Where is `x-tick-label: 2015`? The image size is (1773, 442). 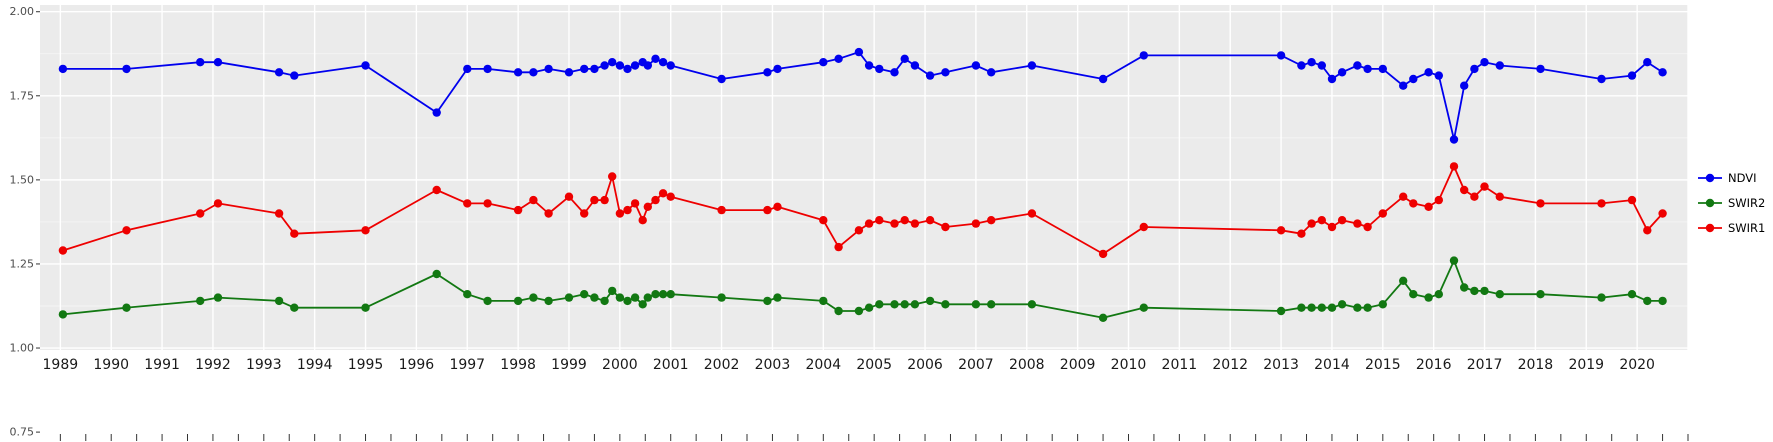 x-tick-label: 2015 is located at coordinates (1383, 365).